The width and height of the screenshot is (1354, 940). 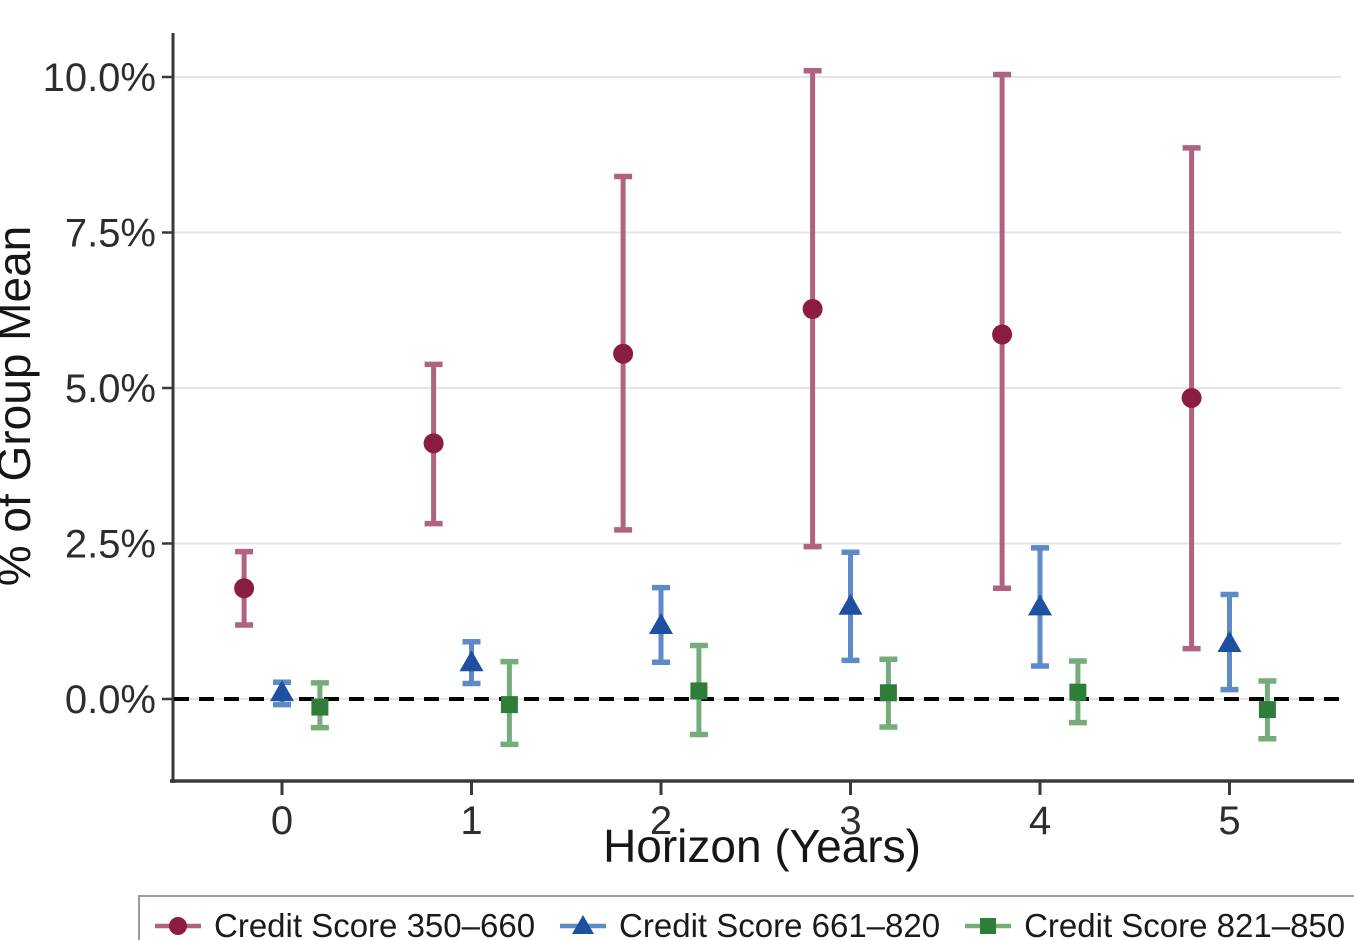 I want to click on y-tick-label: 2.5%, so click(x=110, y=545).